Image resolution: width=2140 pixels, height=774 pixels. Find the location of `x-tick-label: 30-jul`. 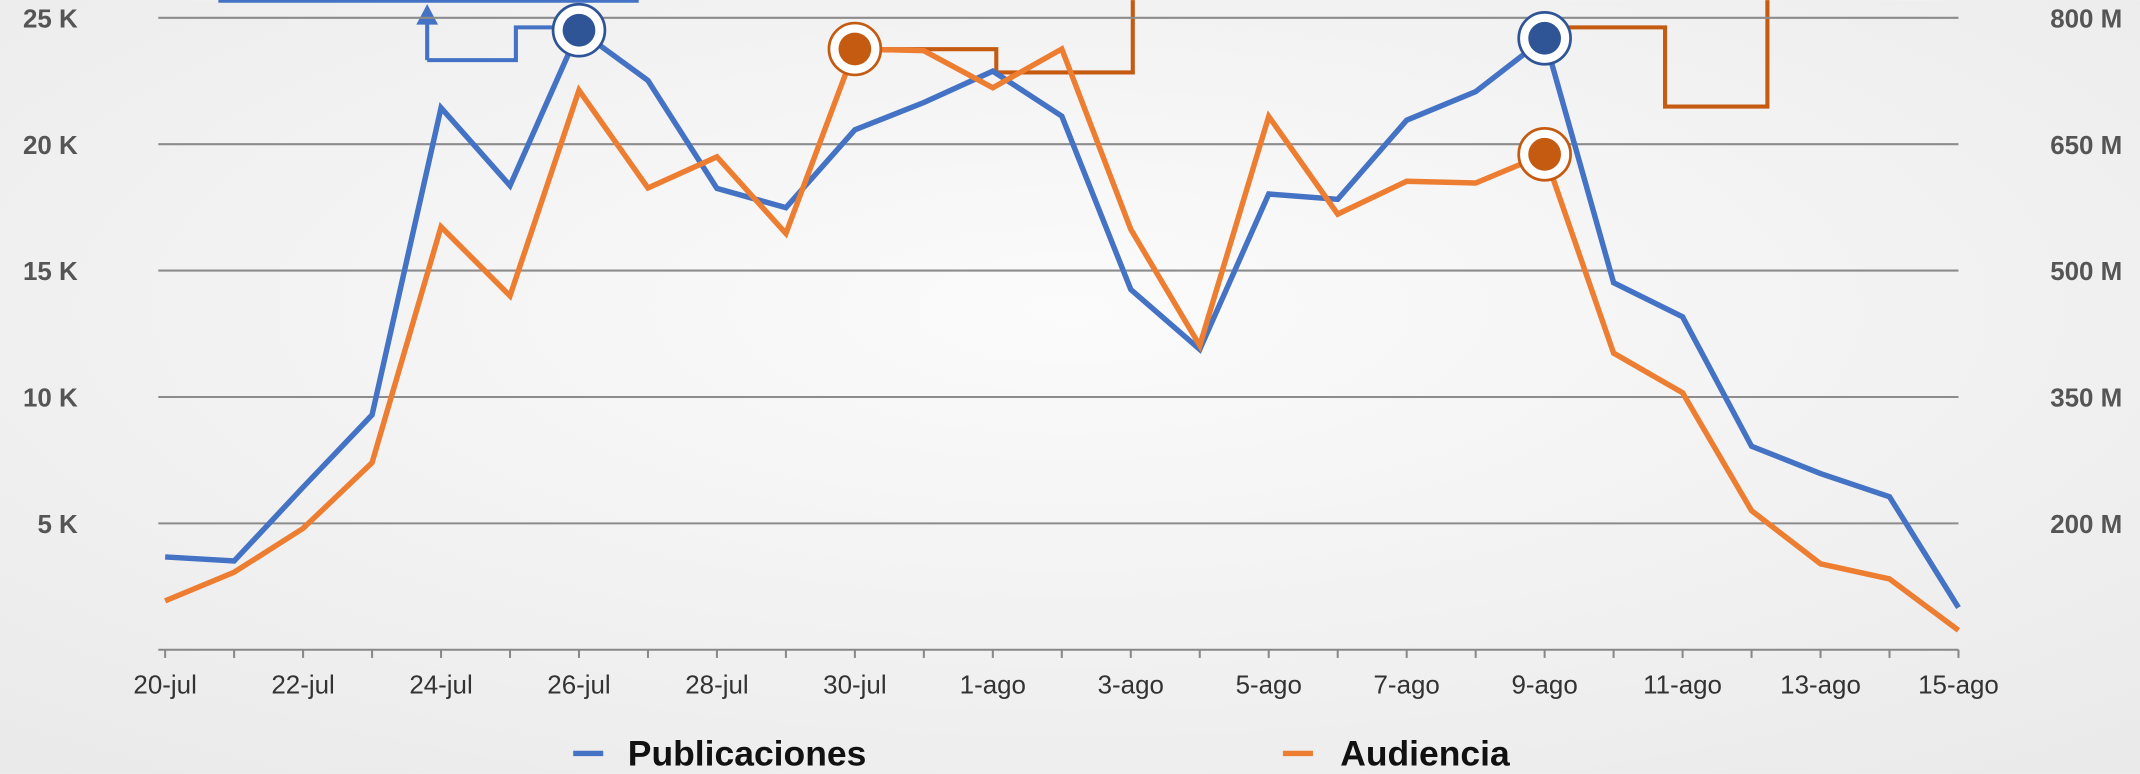

x-tick-label: 30-jul is located at coordinates (854, 685).